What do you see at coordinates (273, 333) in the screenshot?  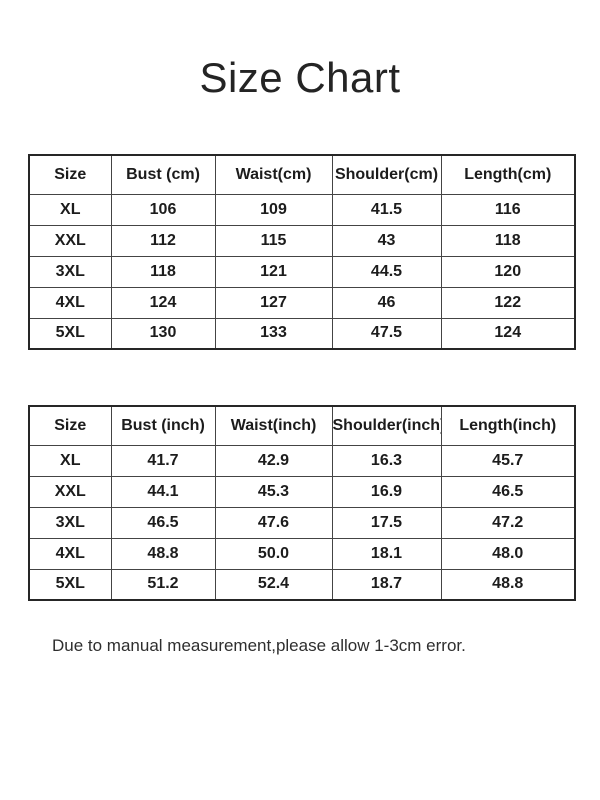 I see `waist-value: 133` at bounding box center [273, 333].